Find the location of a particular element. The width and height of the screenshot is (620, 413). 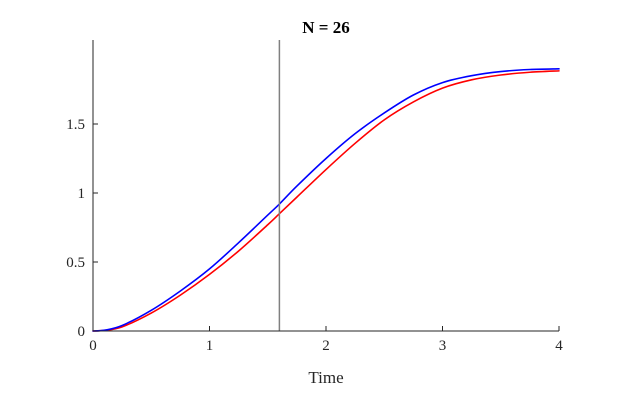

x-tick-label: 3 is located at coordinates (443, 346).